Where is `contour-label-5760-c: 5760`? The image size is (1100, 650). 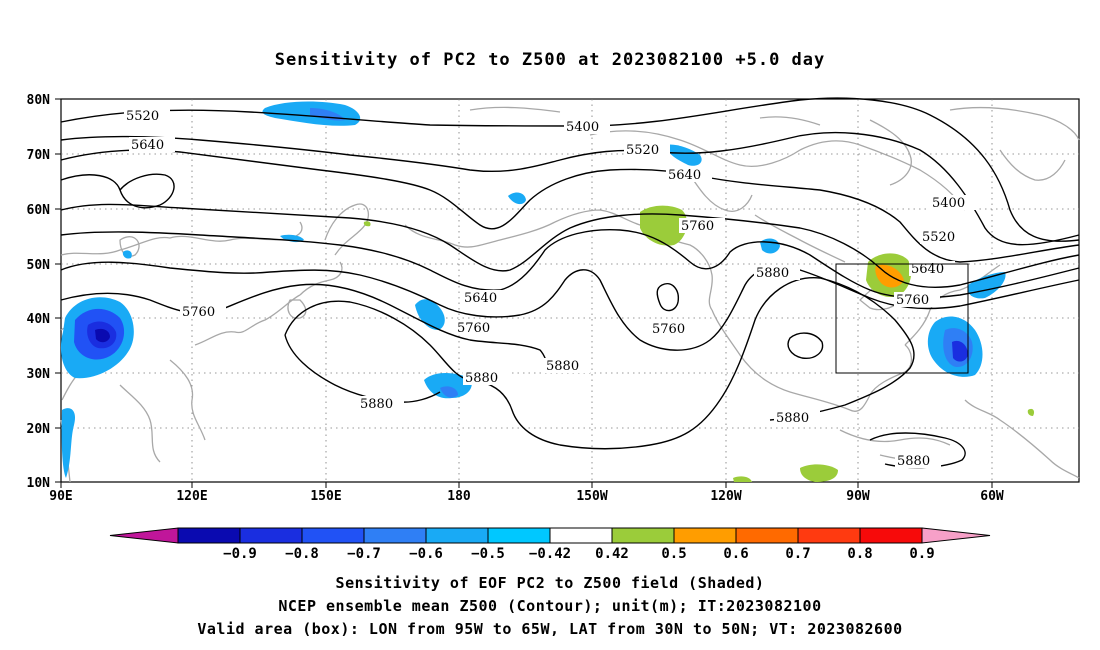 contour-label-5760-c: 5760 is located at coordinates (478, 328).